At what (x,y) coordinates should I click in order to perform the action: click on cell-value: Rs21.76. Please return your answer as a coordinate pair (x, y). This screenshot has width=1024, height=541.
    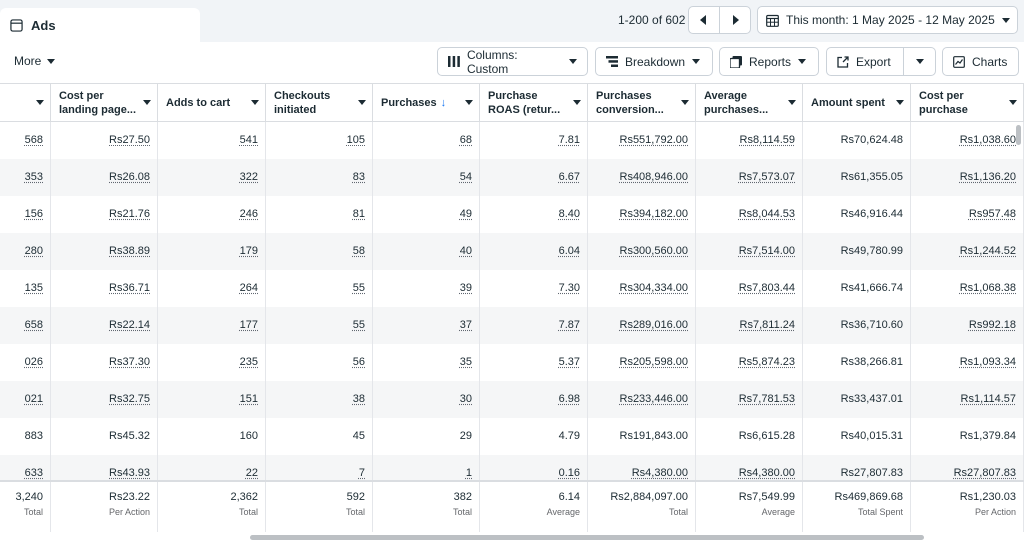
    Looking at the image, I should click on (129, 214).